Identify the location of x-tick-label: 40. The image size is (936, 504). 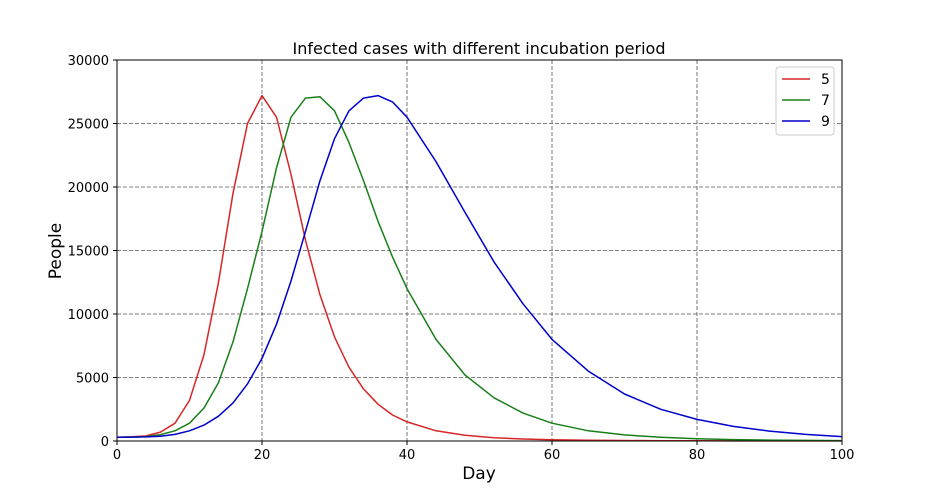
(407, 455).